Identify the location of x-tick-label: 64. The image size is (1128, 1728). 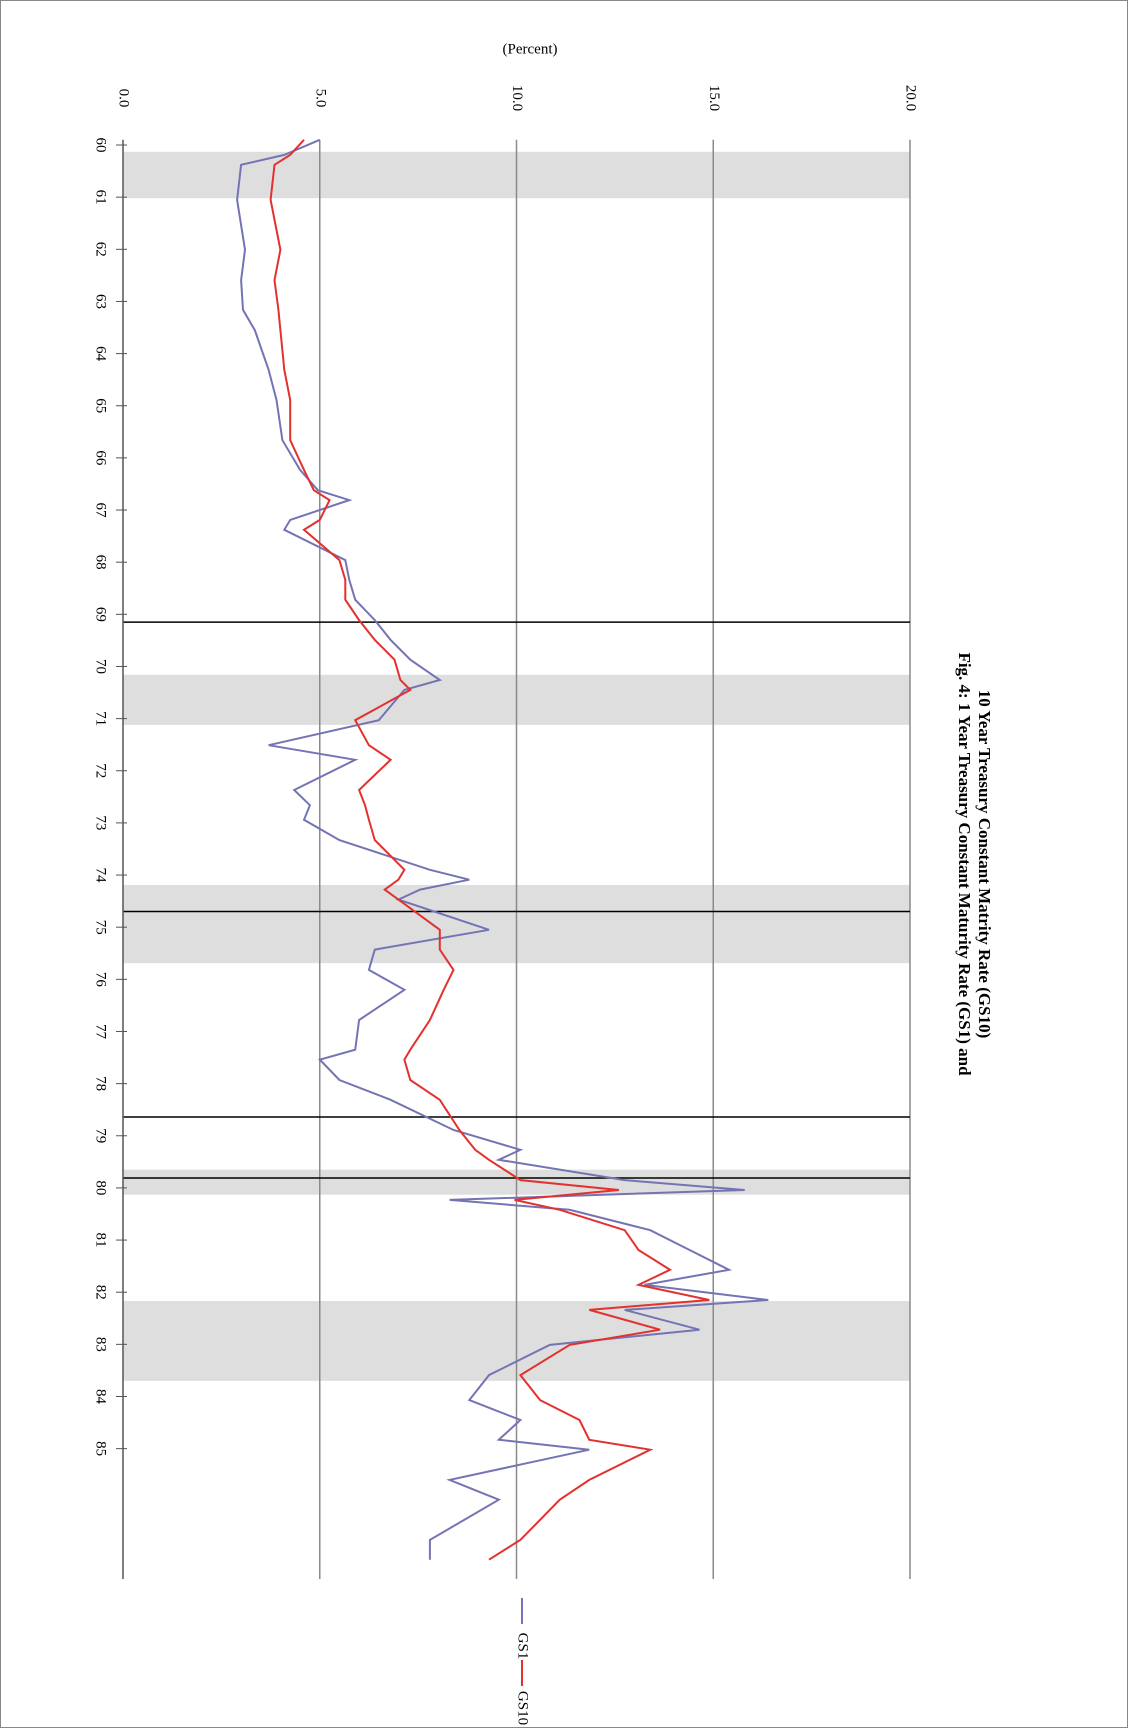
(101, 354).